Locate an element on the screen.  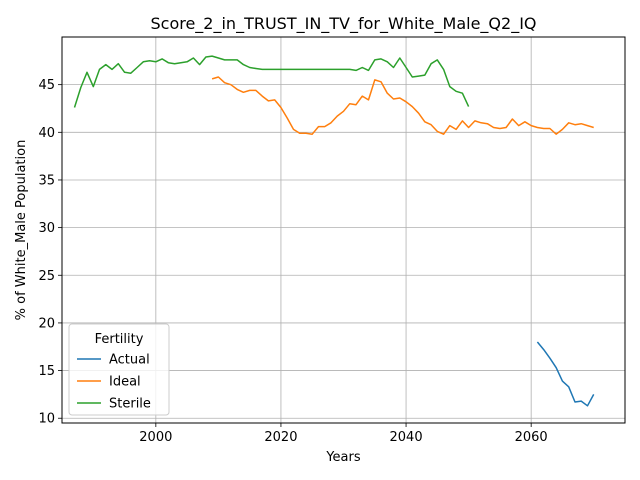
series-line-sterile is located at coordinates (271, 81).